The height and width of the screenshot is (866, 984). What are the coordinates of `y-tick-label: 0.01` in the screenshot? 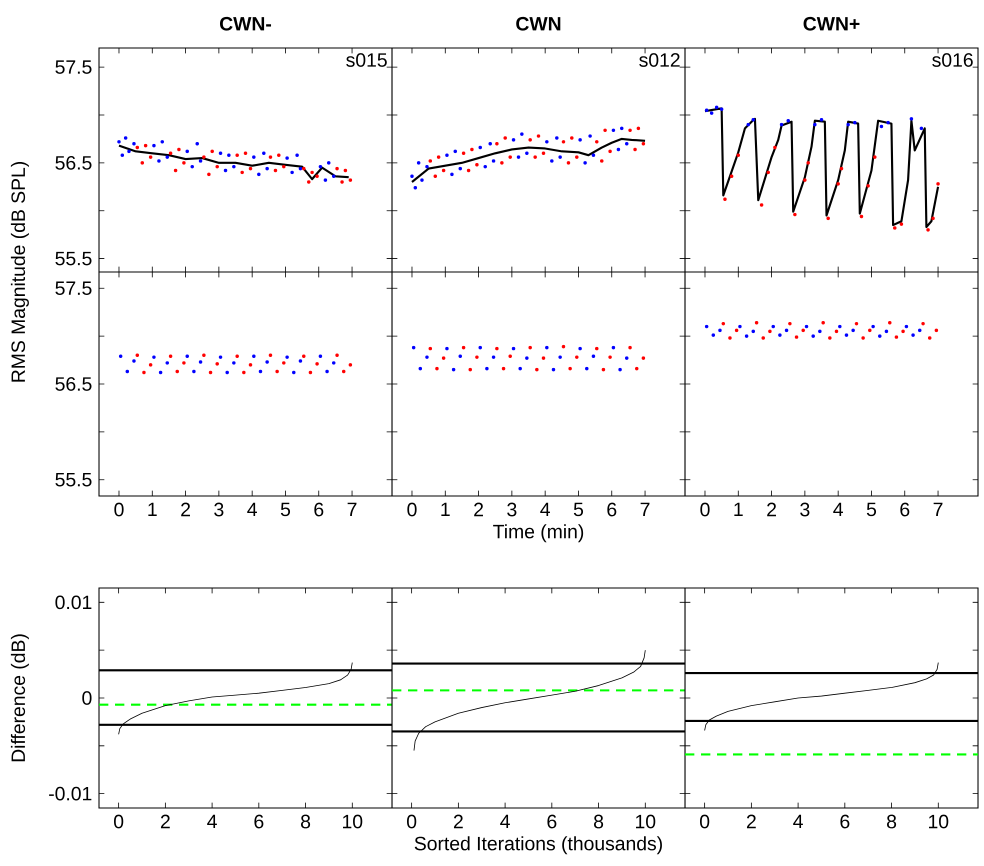 It's located at (73, 602).